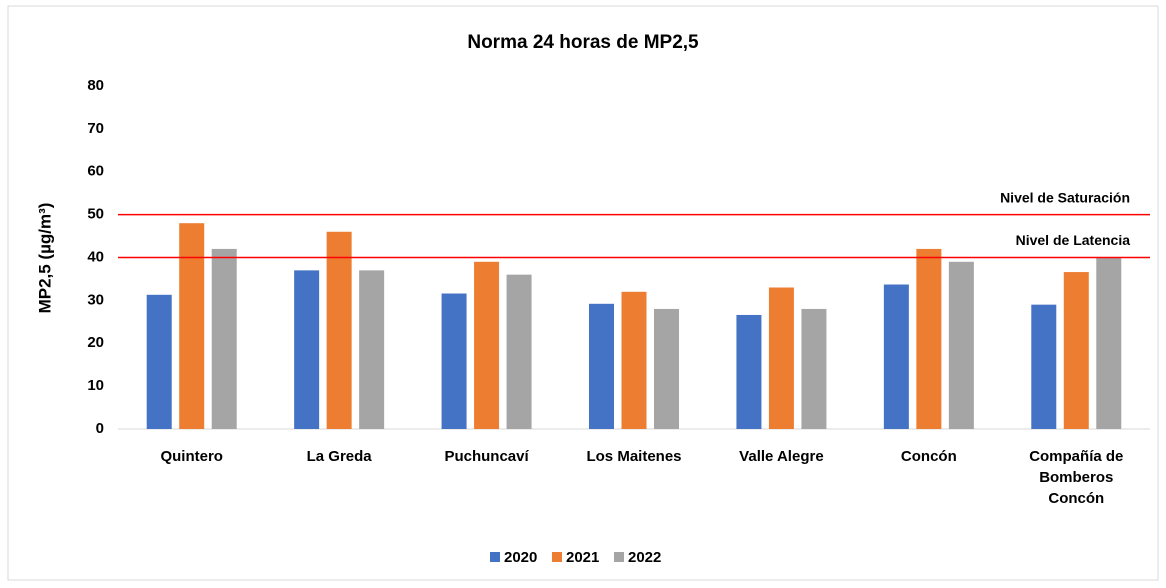  I want to click on reference-label: Nivel de Latencia, so click(1073, 240).